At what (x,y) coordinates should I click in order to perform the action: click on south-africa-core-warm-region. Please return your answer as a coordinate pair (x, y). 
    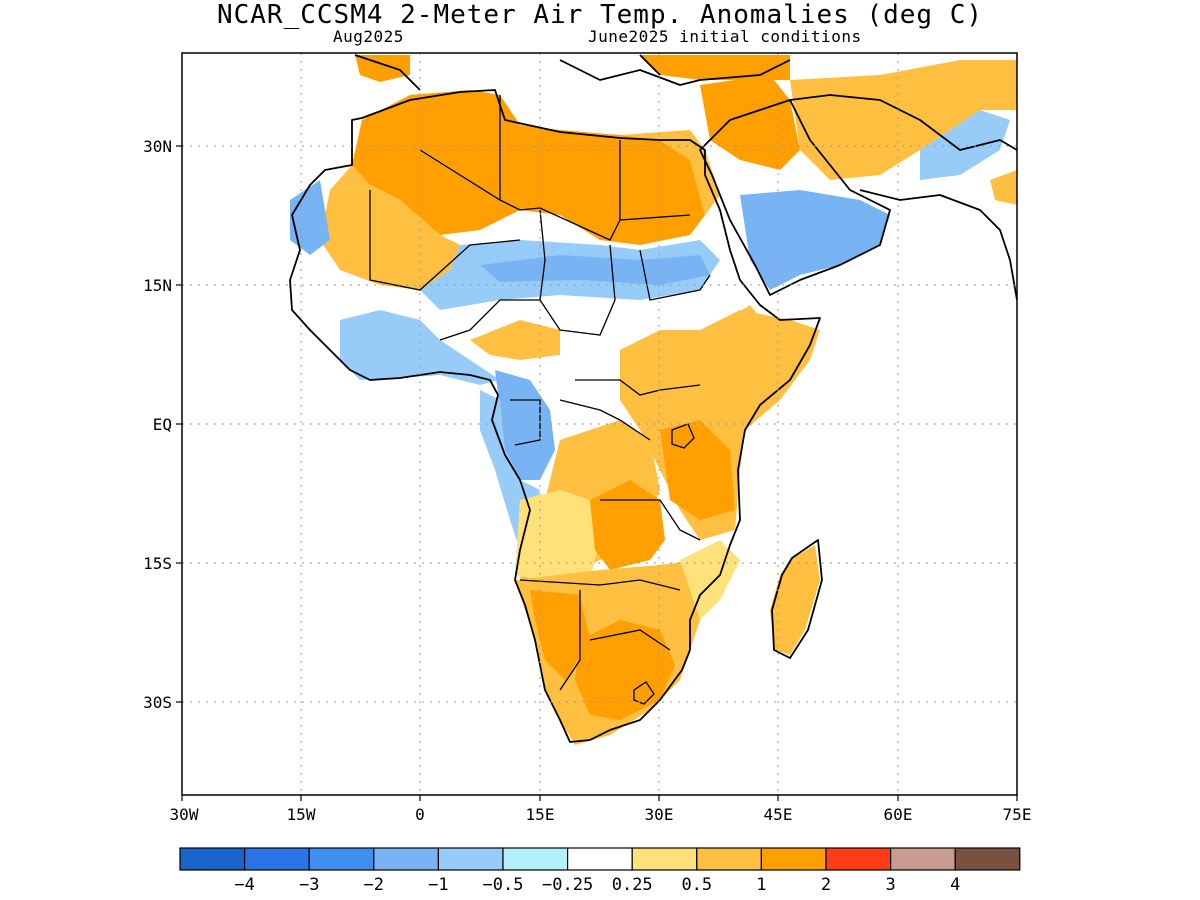
    Looking at the image, I should click on (625, 670).